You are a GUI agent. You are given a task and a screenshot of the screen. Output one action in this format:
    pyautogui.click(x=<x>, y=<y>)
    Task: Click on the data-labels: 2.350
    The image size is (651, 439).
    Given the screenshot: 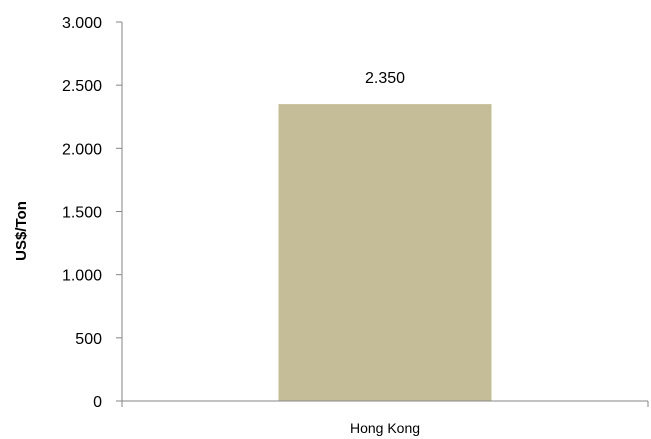 What is the action you would take?
    pyautogui.click(x=385, y=78)
    